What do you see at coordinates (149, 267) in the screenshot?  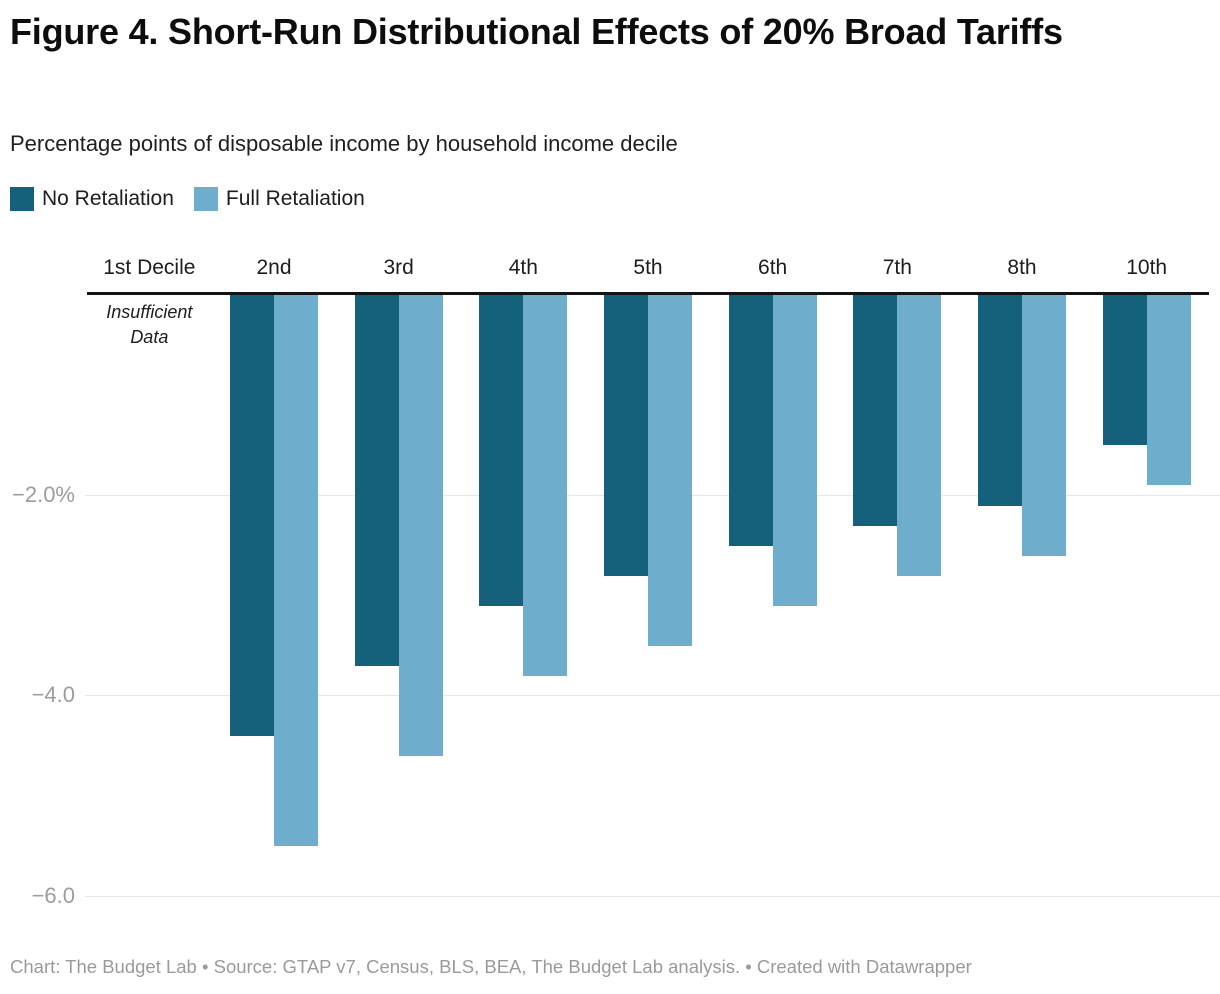 I see `x-axis-category-label: 1st Decile` at bounding box center [149, 267].